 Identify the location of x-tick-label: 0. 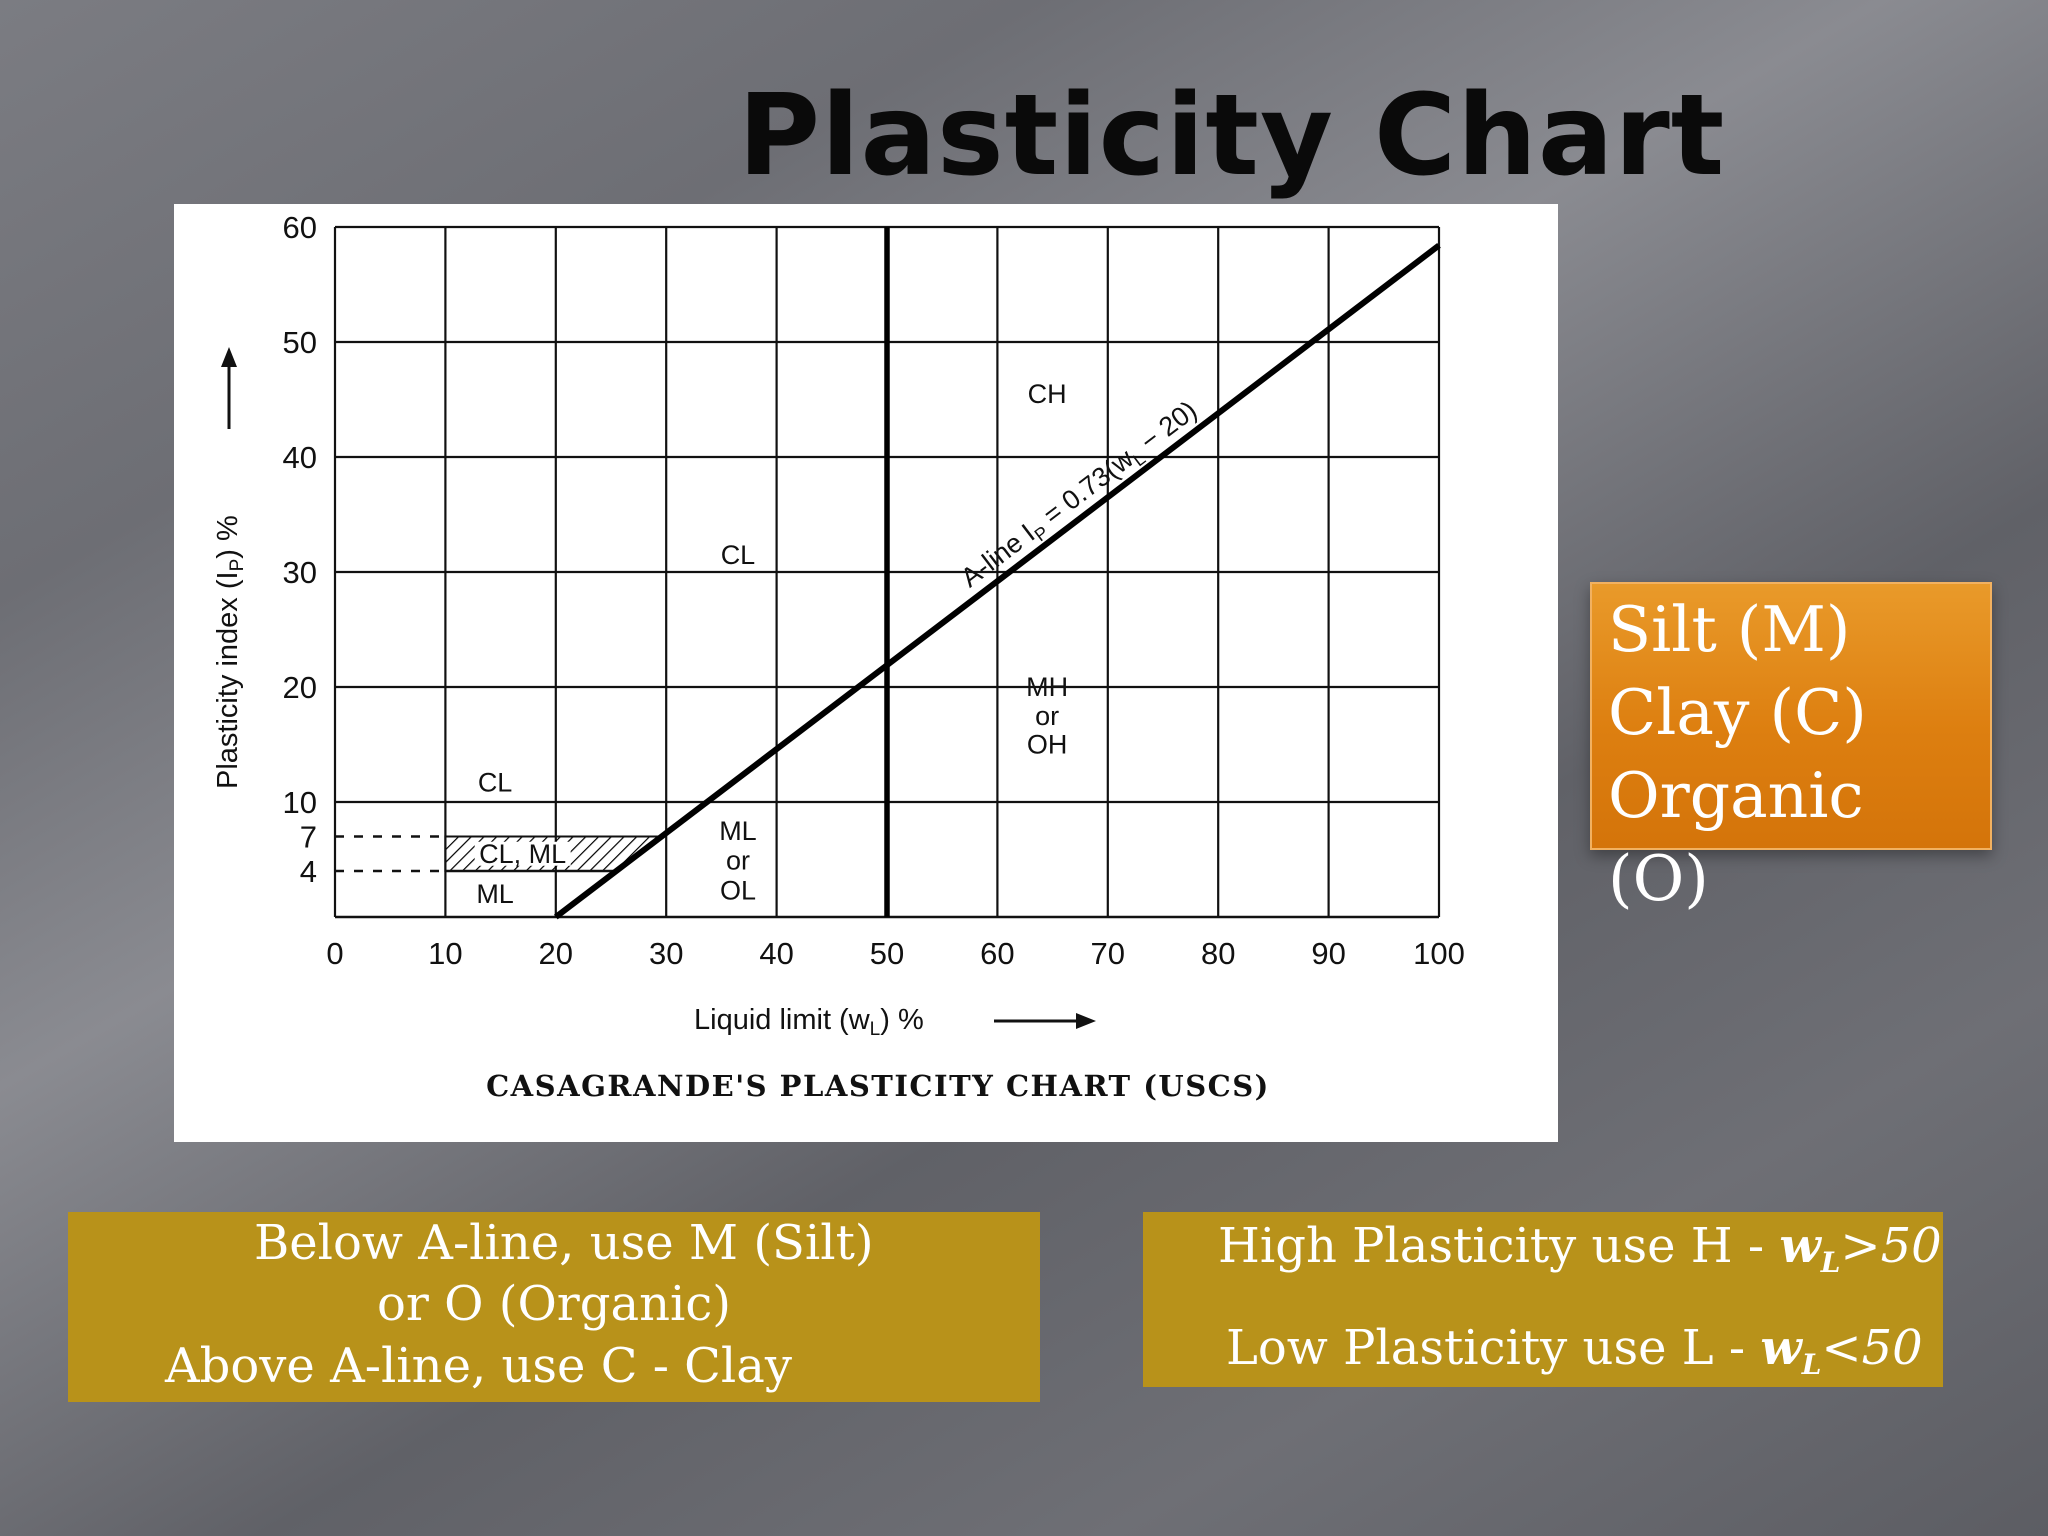
(334, 953).